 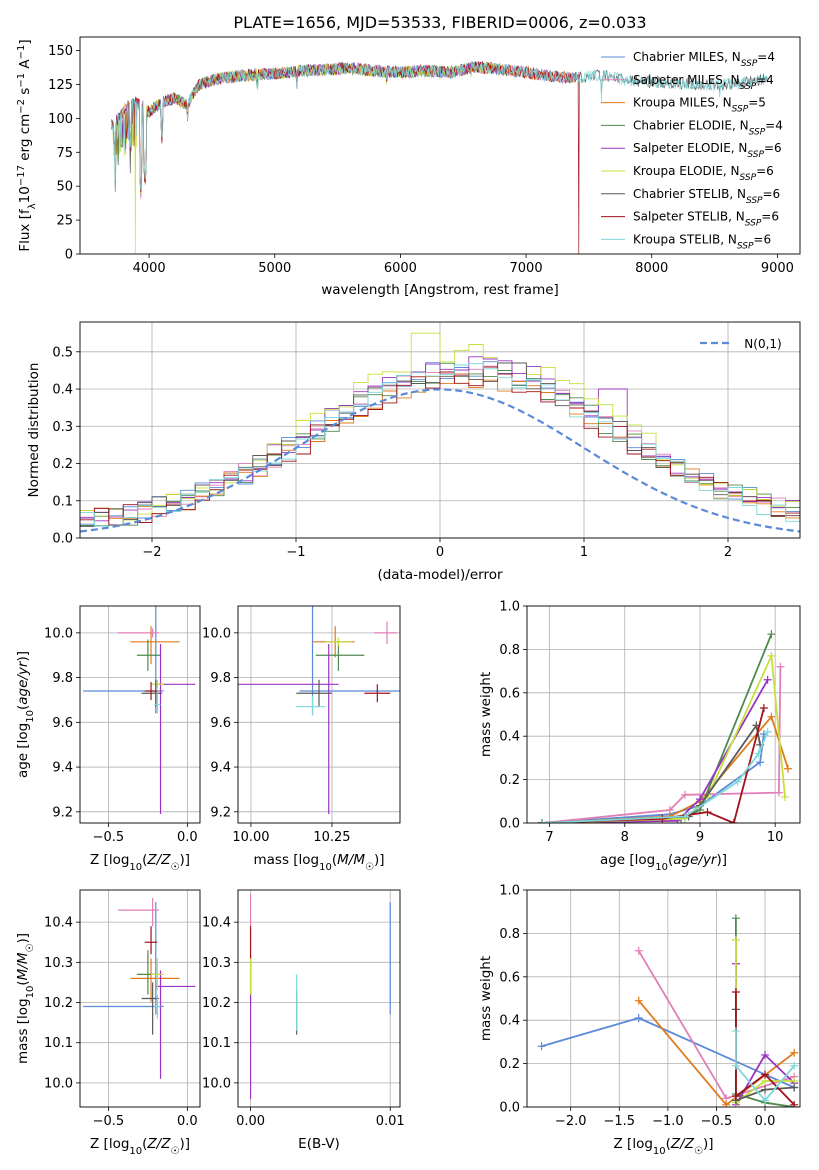 What do you see at coordinates (25, 714) in the screenshot?
I see `y-axis-label: age [log10(age/yr)]` at bounding box center [25, 714].